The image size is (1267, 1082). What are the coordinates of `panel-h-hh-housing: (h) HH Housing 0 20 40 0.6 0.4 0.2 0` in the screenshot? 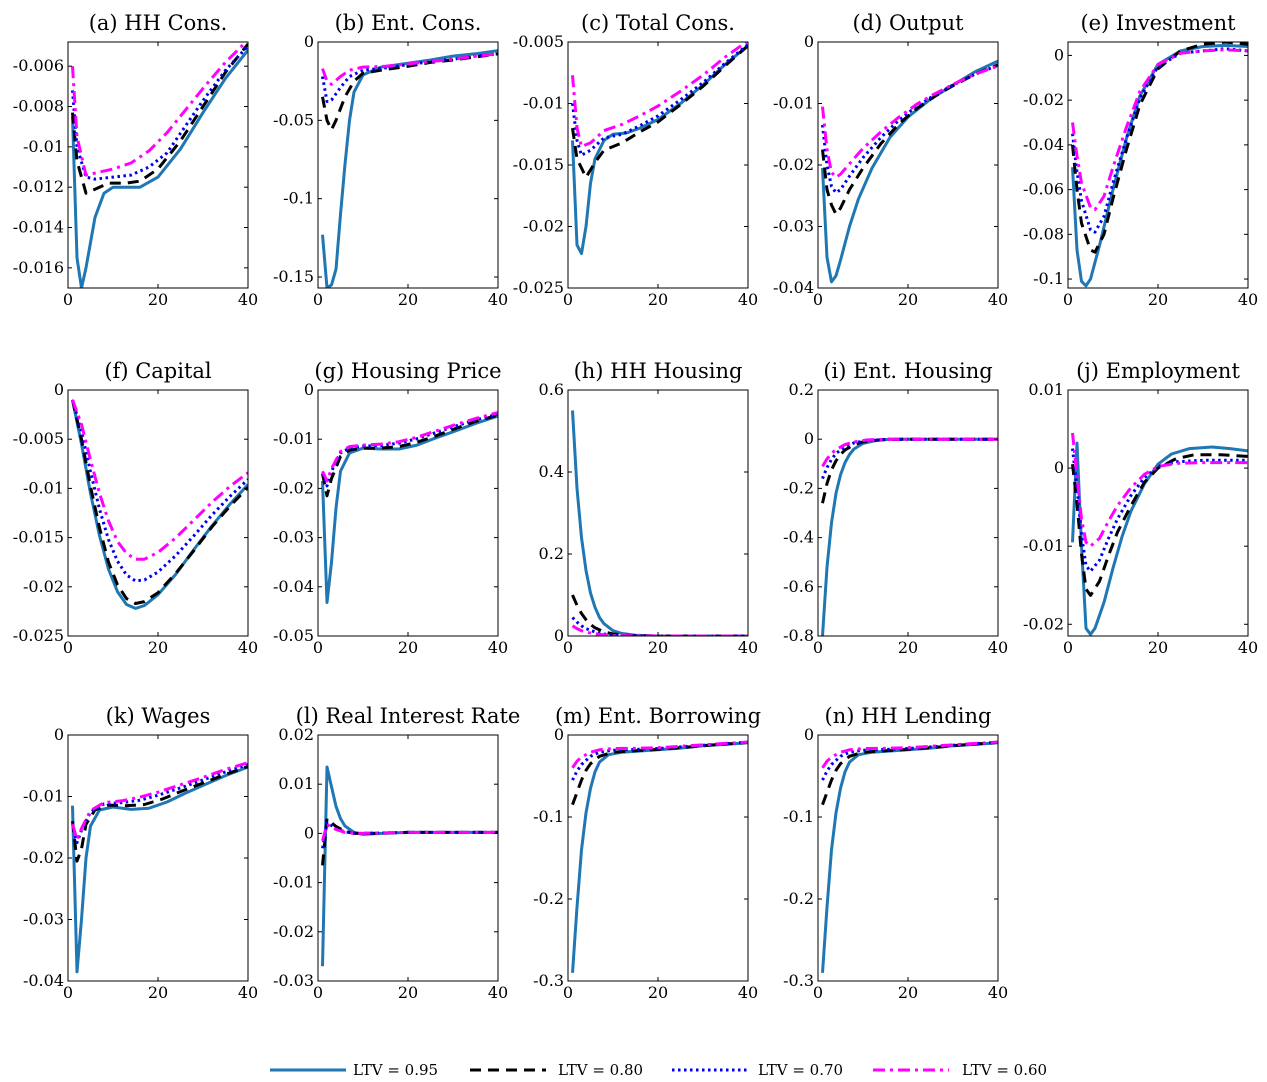 It's located at (649, 508).